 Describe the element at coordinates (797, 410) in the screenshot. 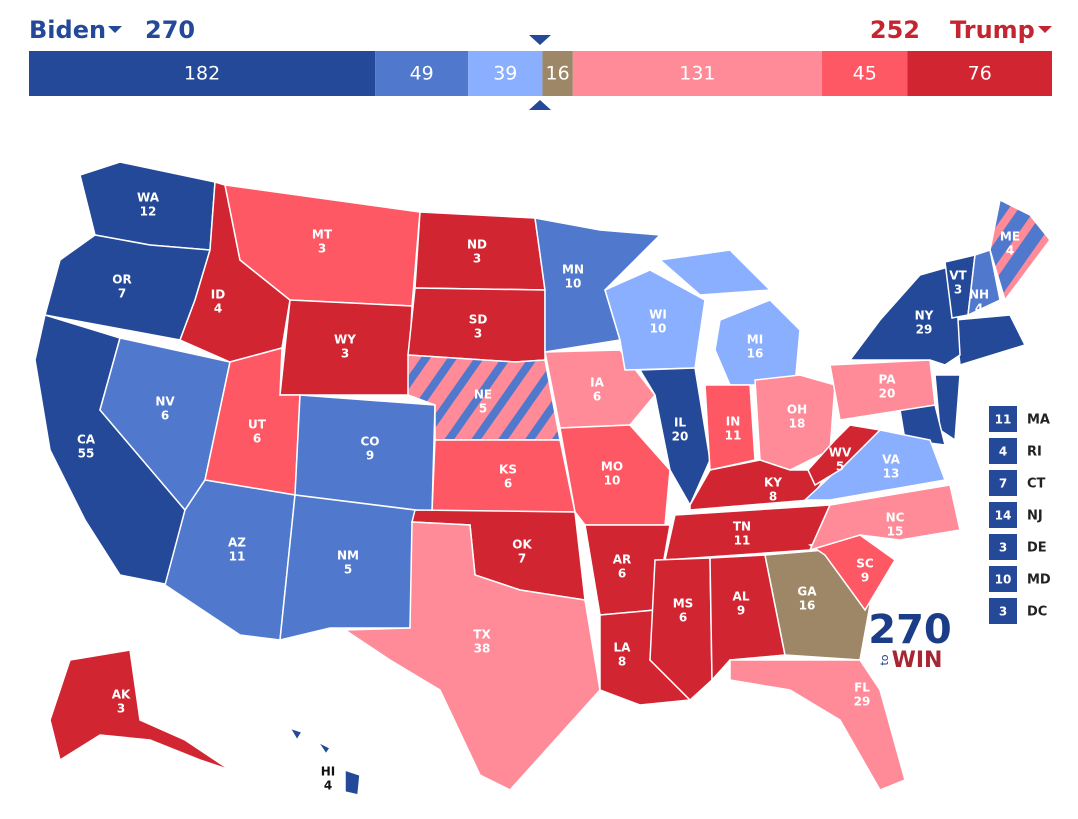

I see `state-abbr: OH` at that location.